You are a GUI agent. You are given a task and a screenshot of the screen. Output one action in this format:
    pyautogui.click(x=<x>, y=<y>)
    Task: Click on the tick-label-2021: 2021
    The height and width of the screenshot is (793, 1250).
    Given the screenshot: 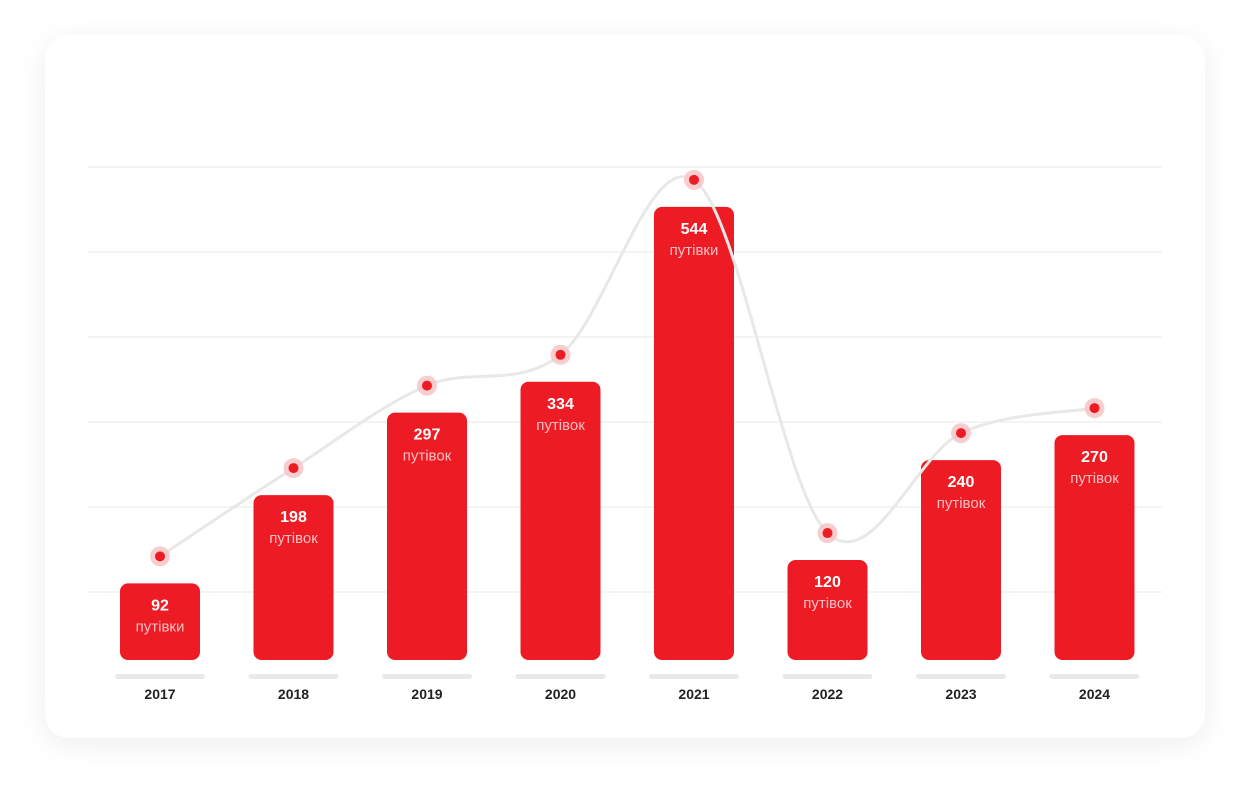 What is the action you would take?
    pyautogui.click(x=693, y=694)
    